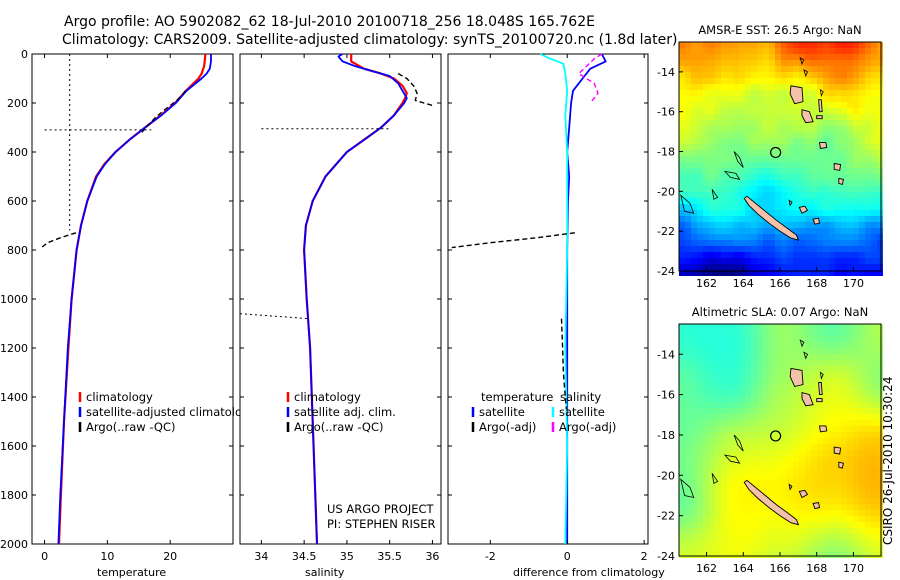  What do you see at coordinates (776, 436) in the screenshot?
I see `sla_map-argo-position-marker` at bounding box center [776, 436].